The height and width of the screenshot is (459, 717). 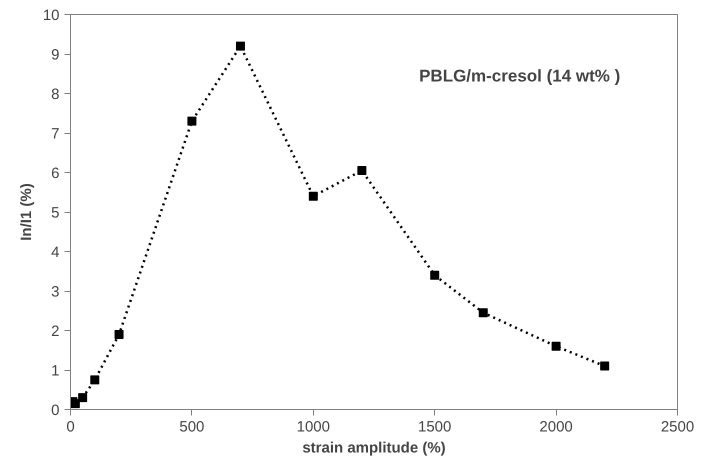 What do you see at coordinates (55, 55) in the screenshot?
I see `y-tick-label: 9` at bounding box center [55, 55].